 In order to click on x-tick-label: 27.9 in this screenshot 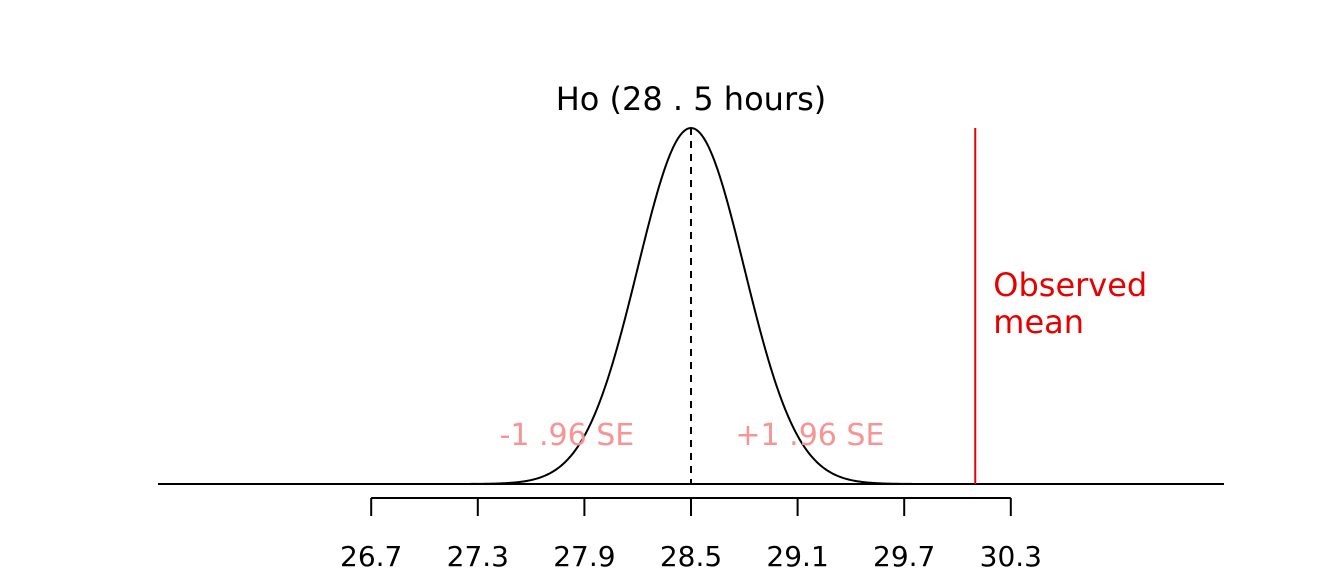, I will do `click(584, 556)`.